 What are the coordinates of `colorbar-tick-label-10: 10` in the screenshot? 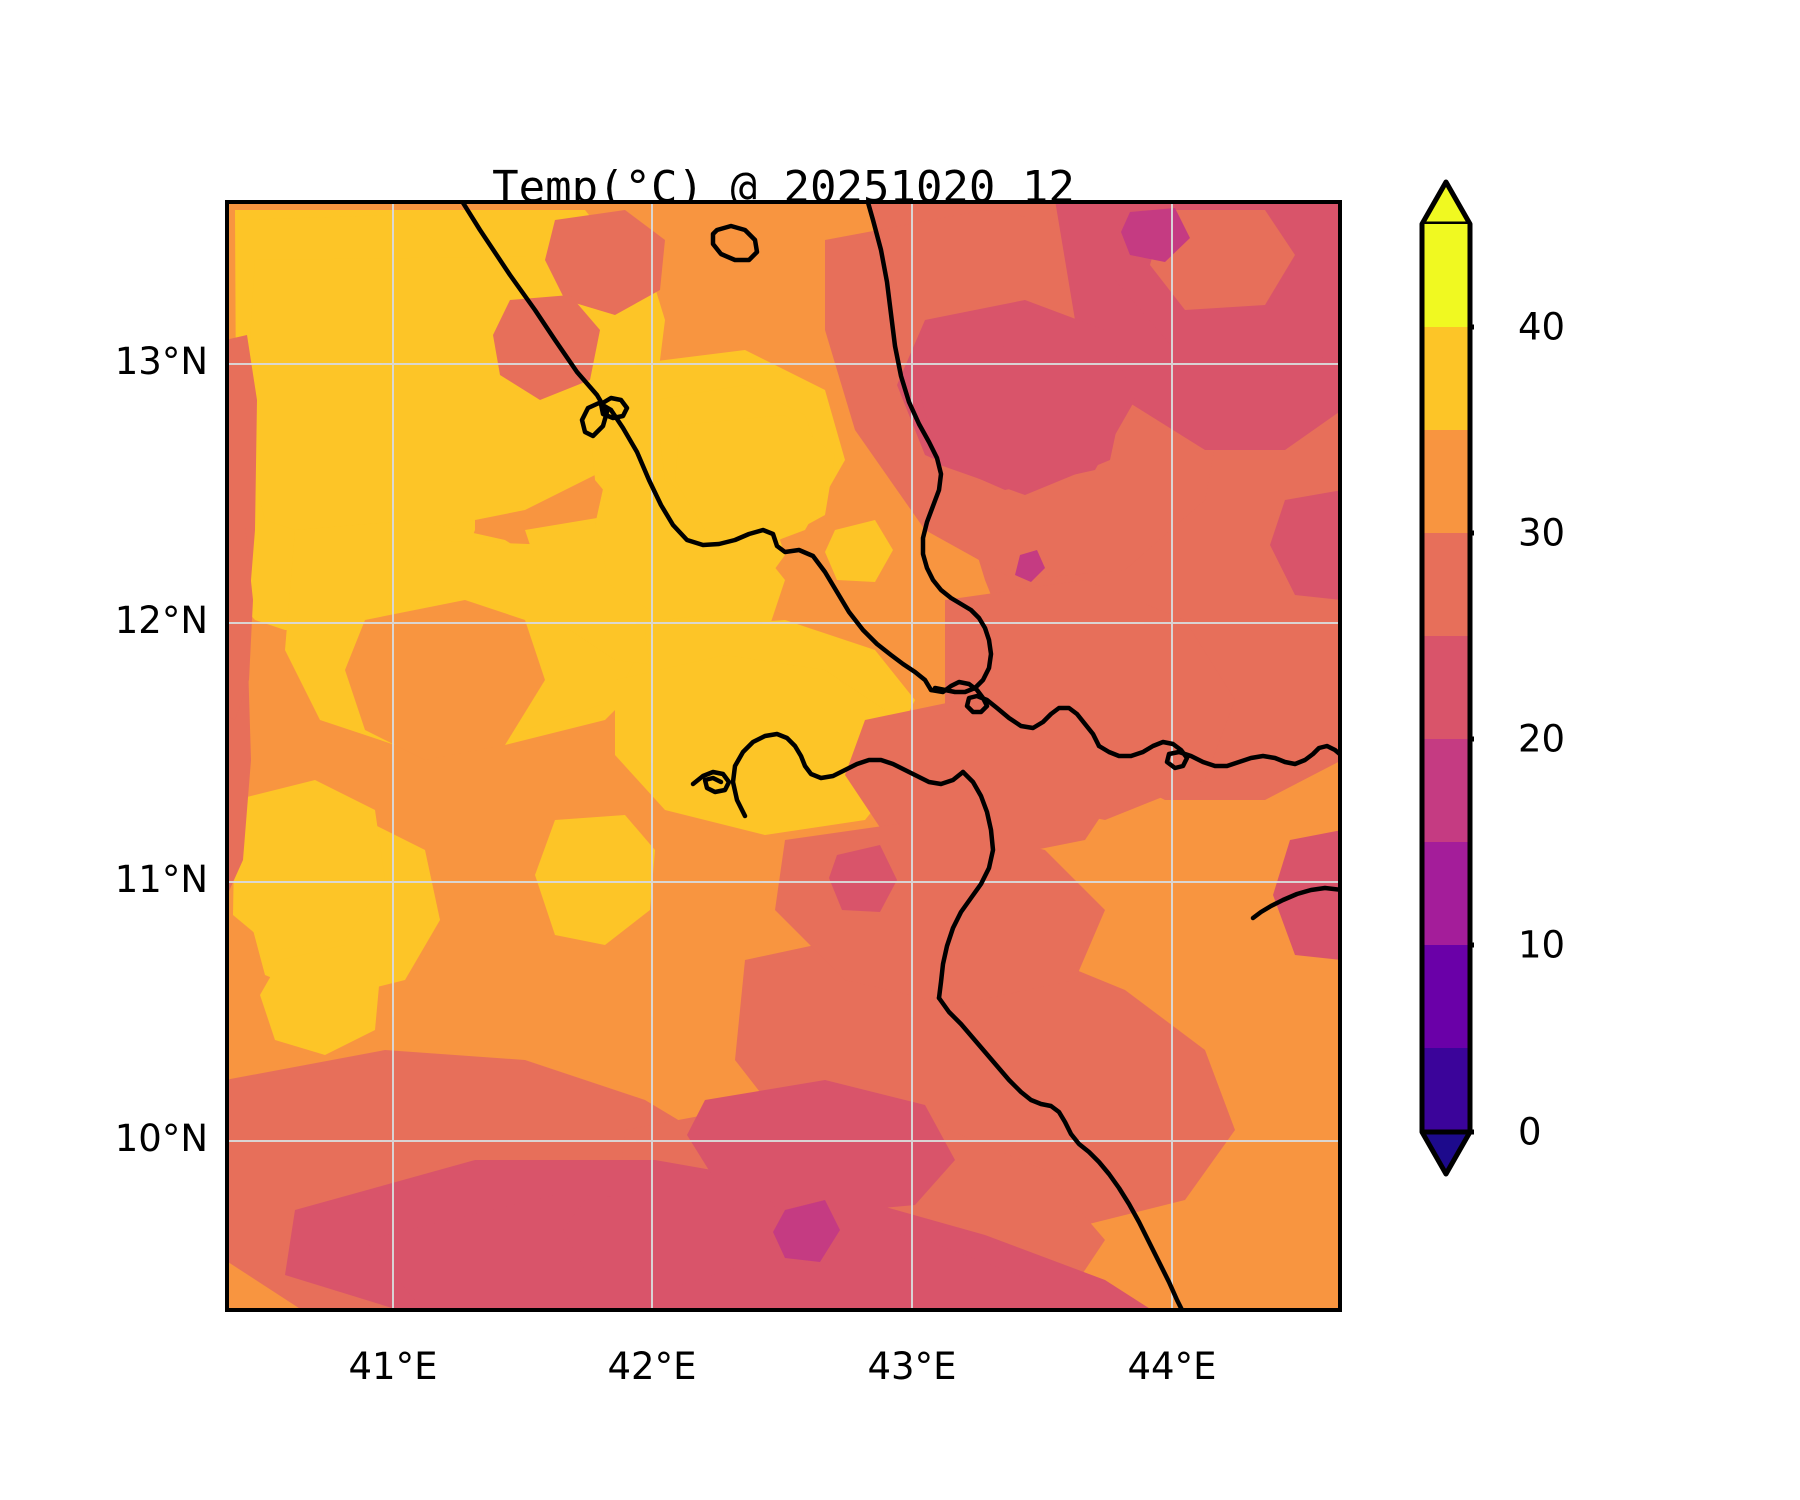 It's located at (1542, 945).